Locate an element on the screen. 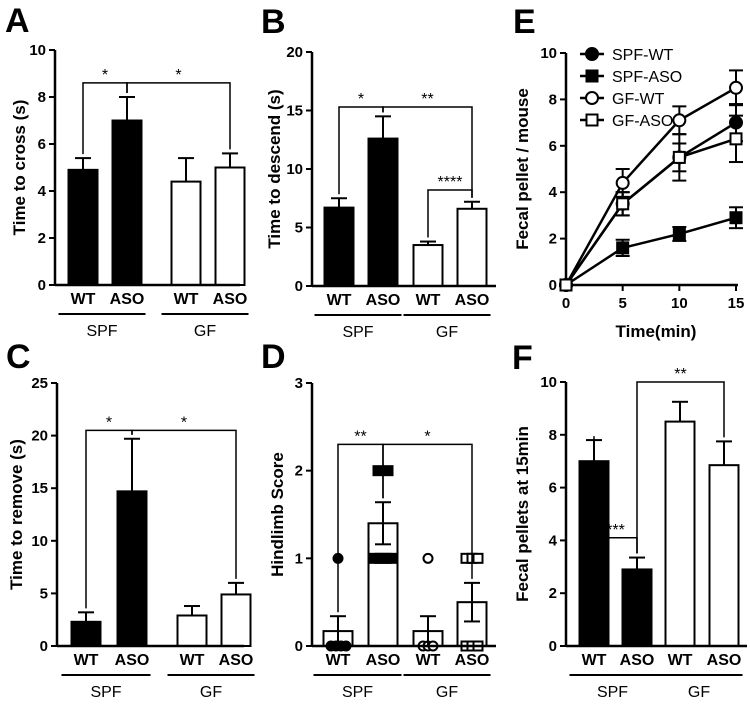 This screenshot has height=707, width=750. y-axis-label: Time to remove (s) is located at coordinates (16, 514).